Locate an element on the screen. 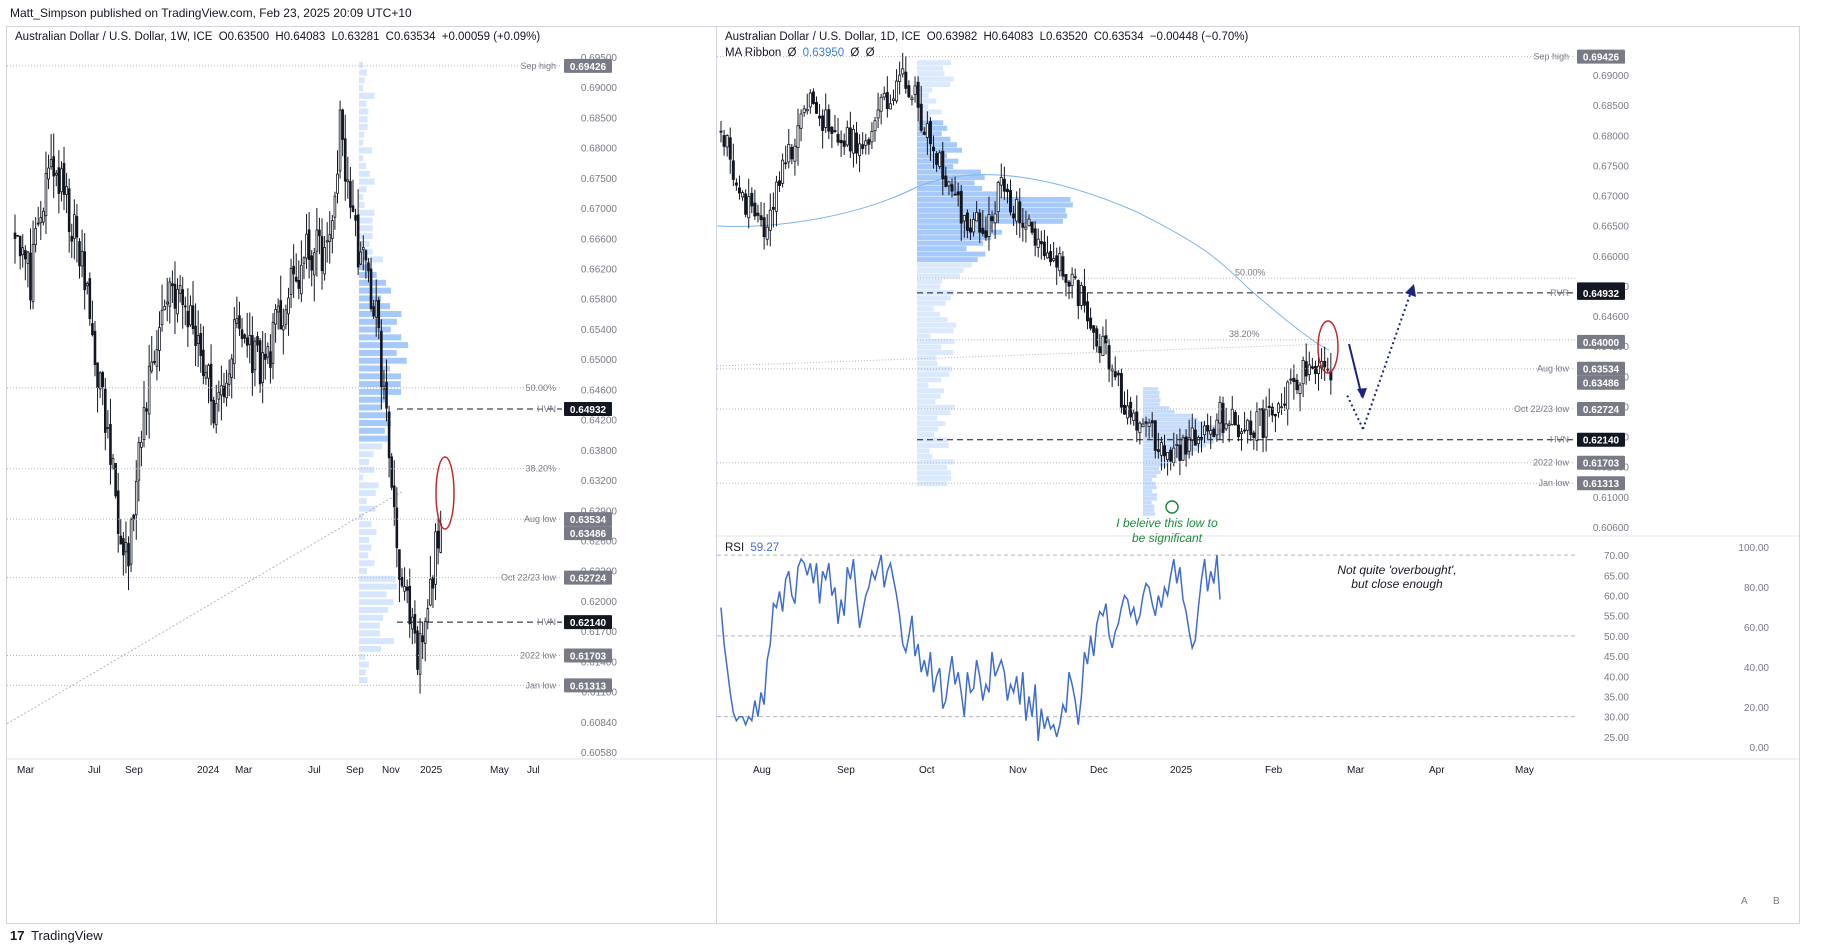 The image size is (1838, 949). daily-symbol: Australian Dollar / U.S. Dollar, 1D, ICE is located at coordinates (823, 37).